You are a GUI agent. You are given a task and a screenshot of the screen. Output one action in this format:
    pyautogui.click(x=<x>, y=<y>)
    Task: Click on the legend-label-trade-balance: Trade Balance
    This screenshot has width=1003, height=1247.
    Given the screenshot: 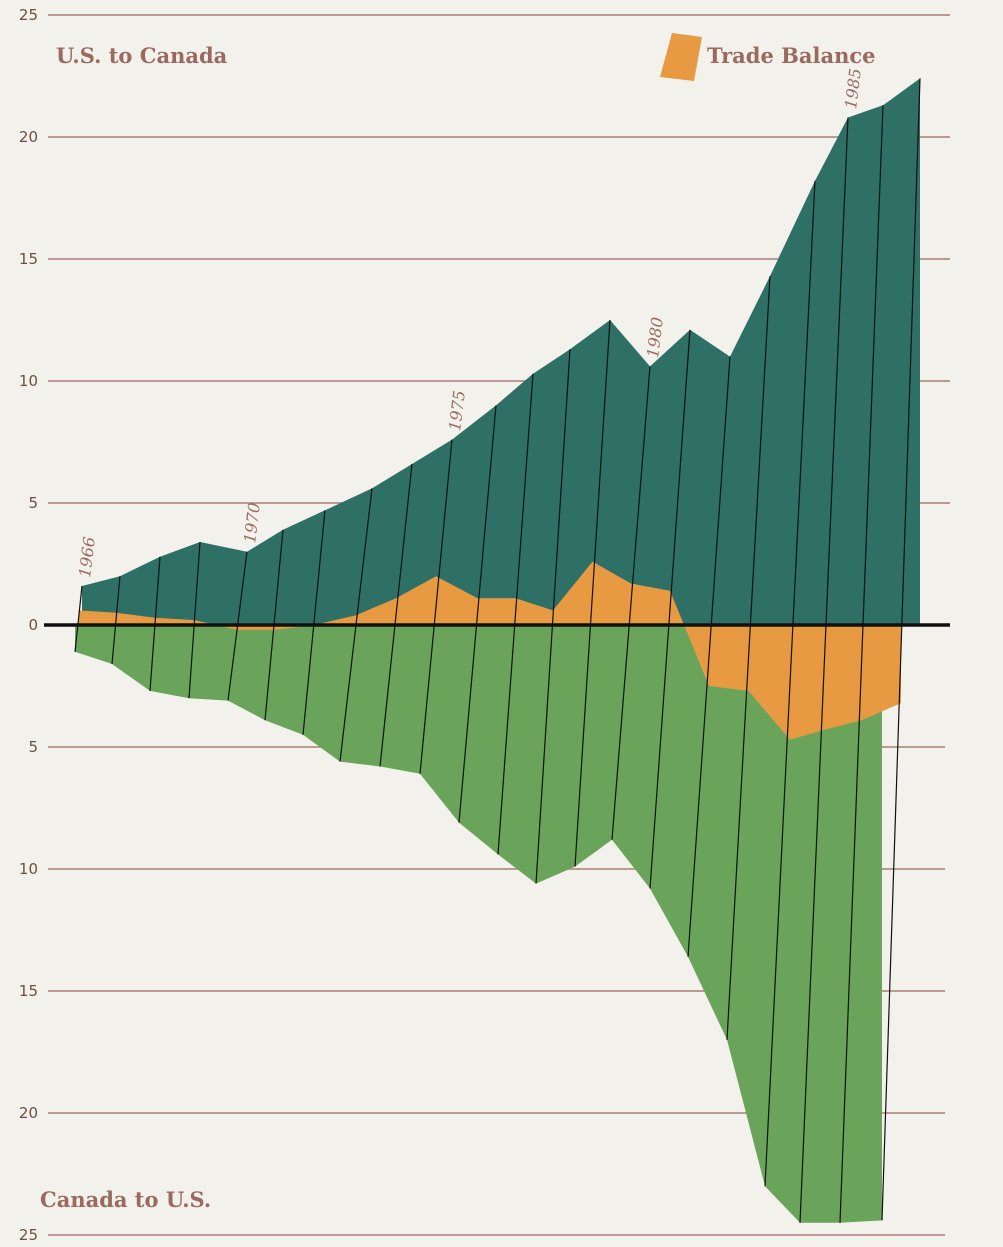 What is the action you would take?
    pyautogui.click(x=791, y=55)
    